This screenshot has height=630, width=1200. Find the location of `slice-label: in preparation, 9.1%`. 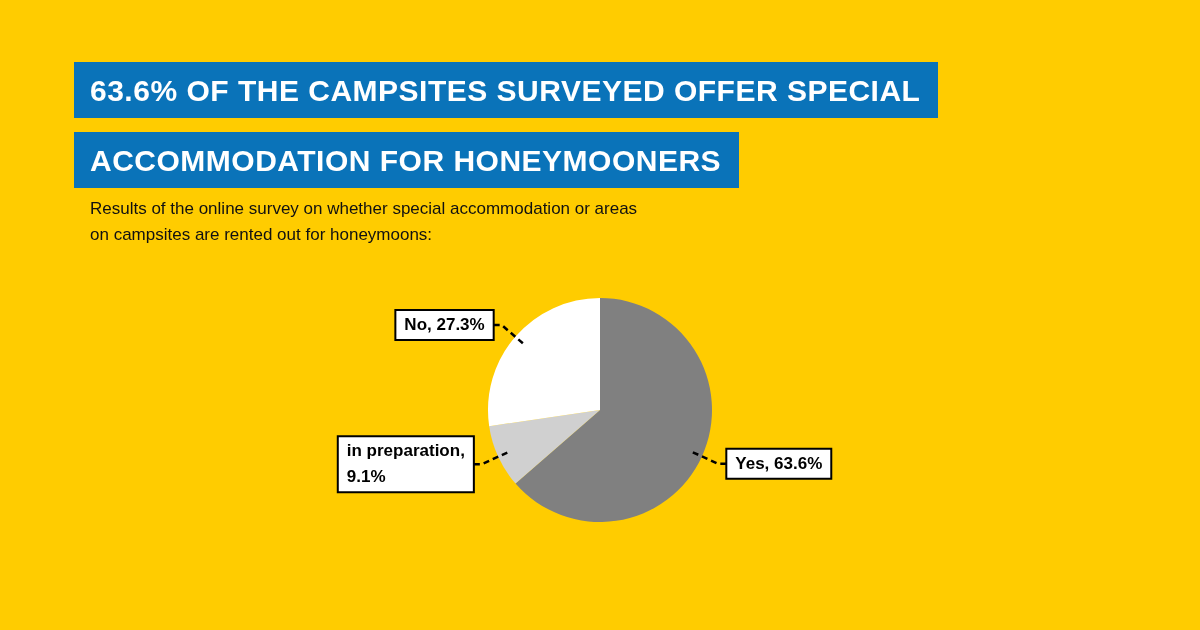

slice-label: in preparation, 9.1% is located at coordinates (405, 463).